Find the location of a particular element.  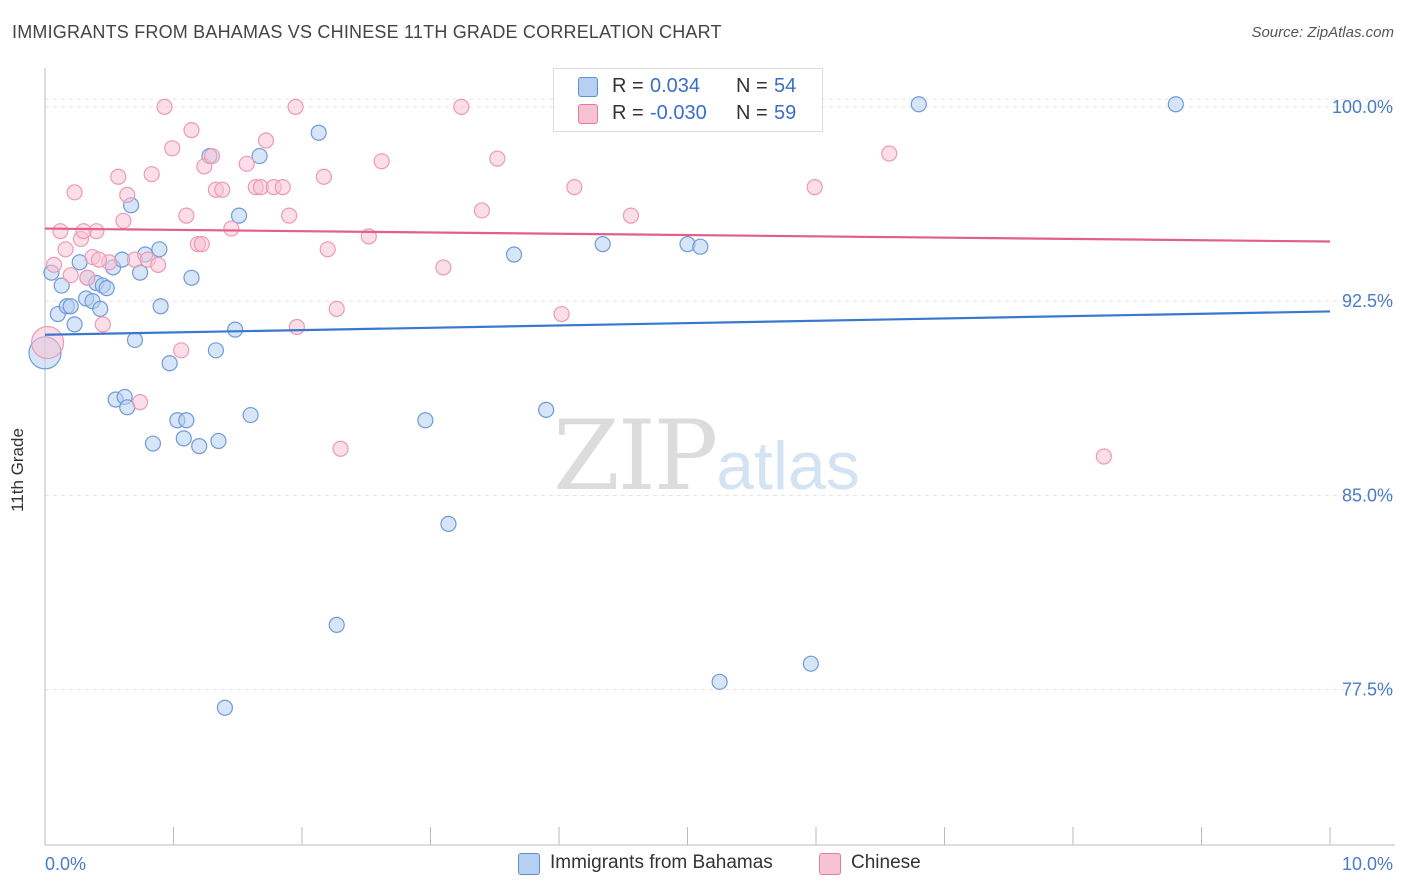

watermark: ZIPatlas is located at coordinates (706, 456).